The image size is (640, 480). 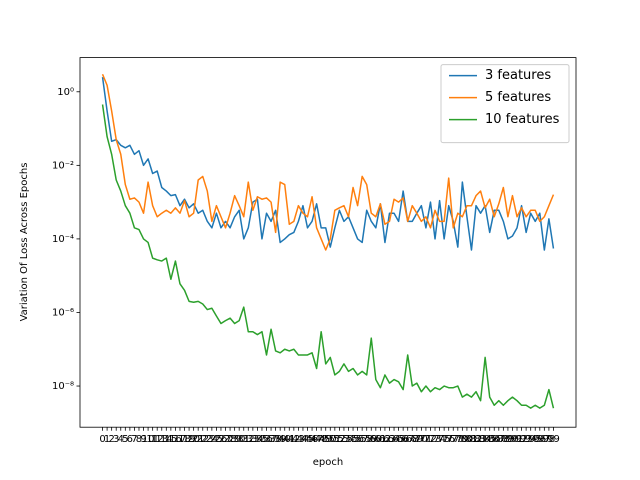 What do you see at coordinates (293, 439) in the screenshot?
I see `x-tick-label: 42` at bounding box center [293, 439].